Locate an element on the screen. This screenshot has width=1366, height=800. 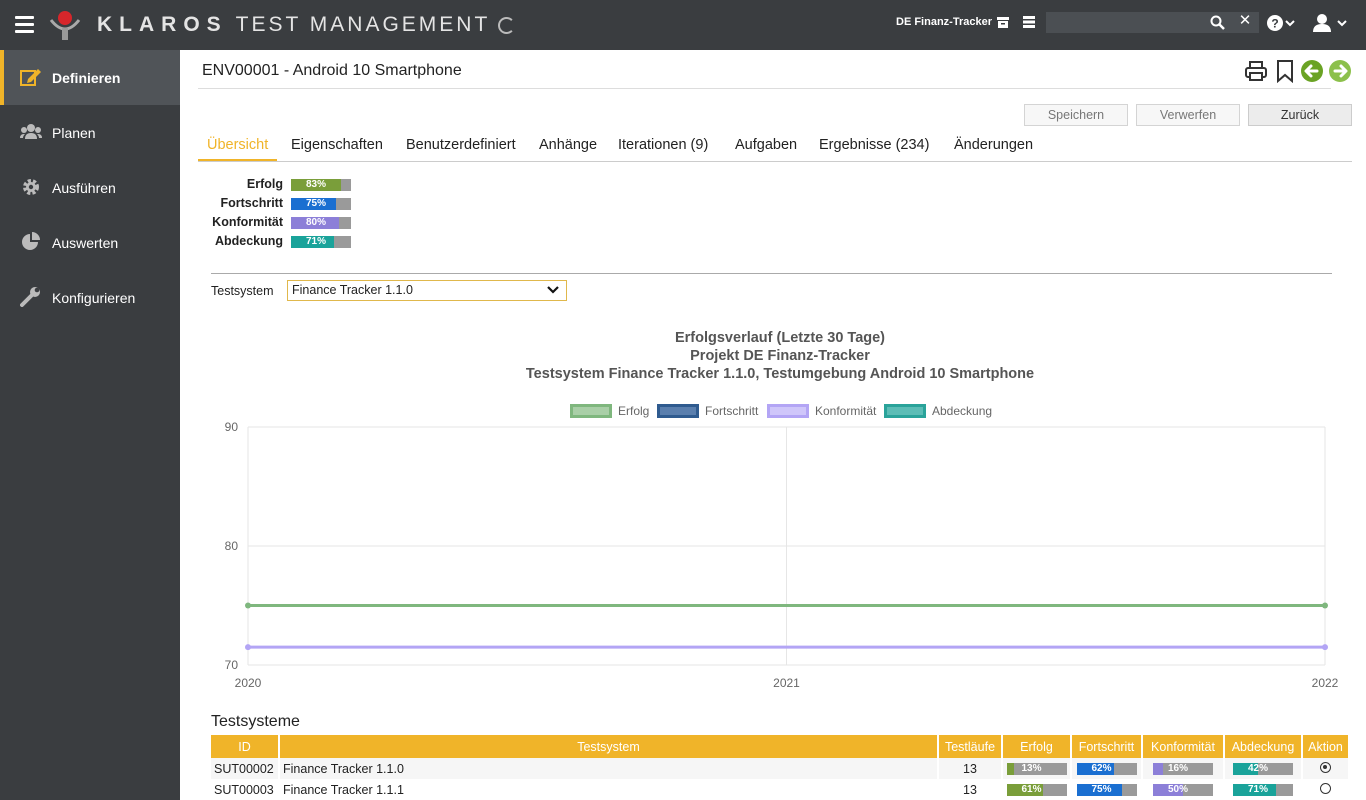
progress-percent: 62% is located at coordinates (1101, 768).